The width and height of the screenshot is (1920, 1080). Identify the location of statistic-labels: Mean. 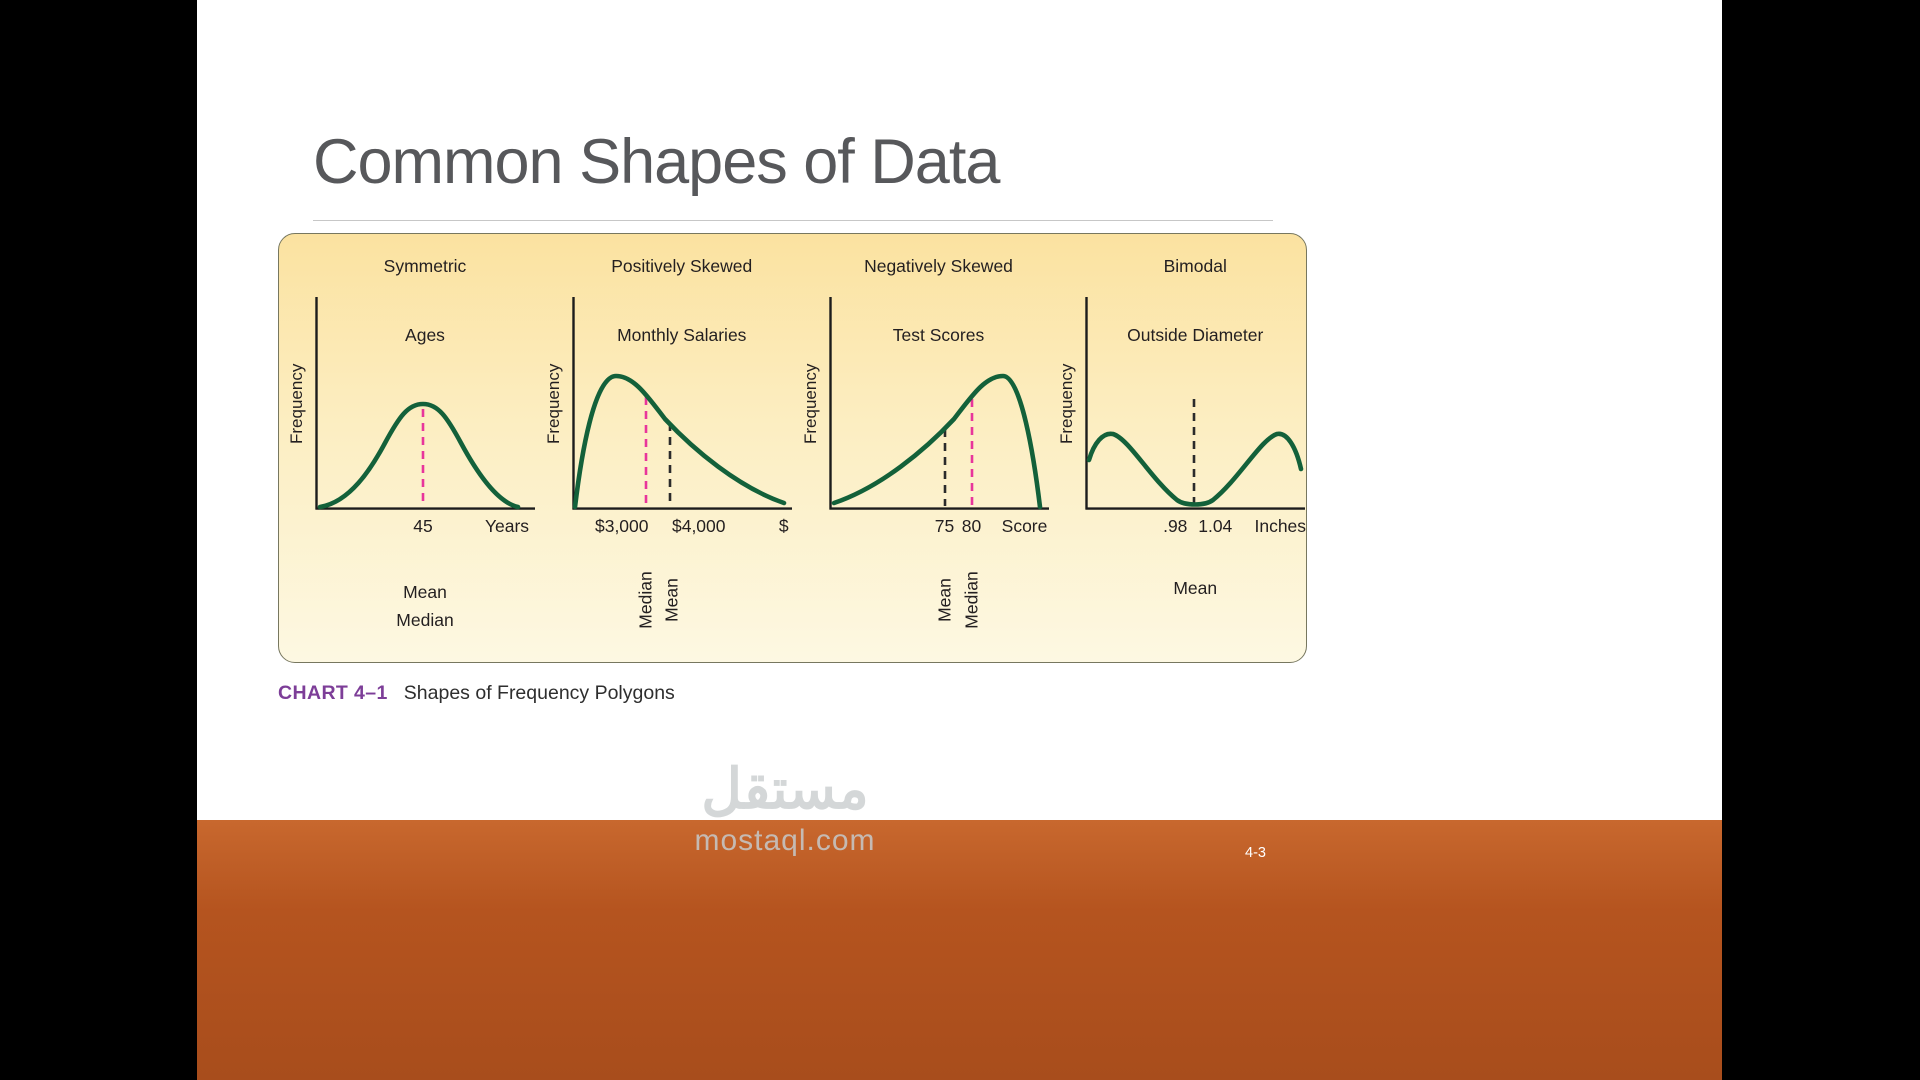
(1195, 602).